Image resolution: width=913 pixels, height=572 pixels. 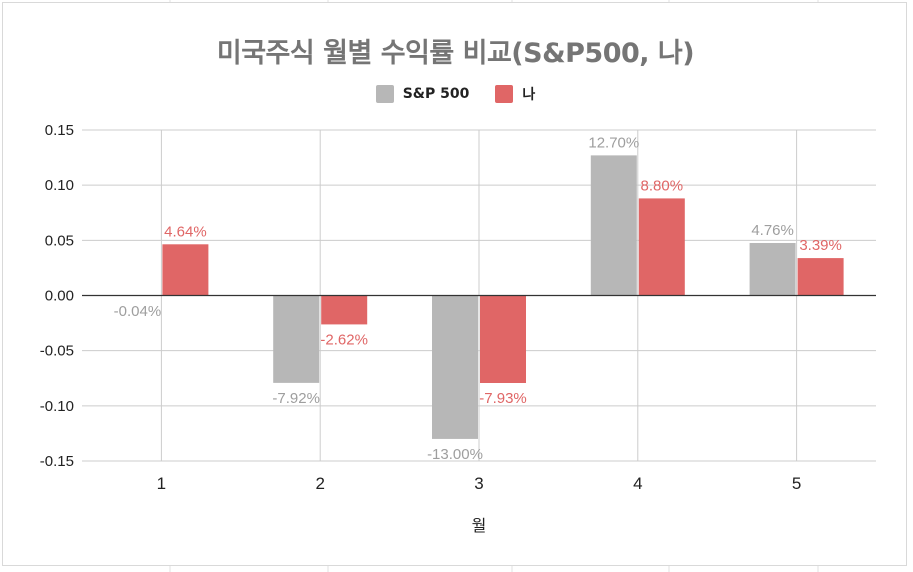 What do you see at coordinates (455, 454) in the screenshot?
I see `data-label-sp500: -13.00%` at bounding box center [455, 454].